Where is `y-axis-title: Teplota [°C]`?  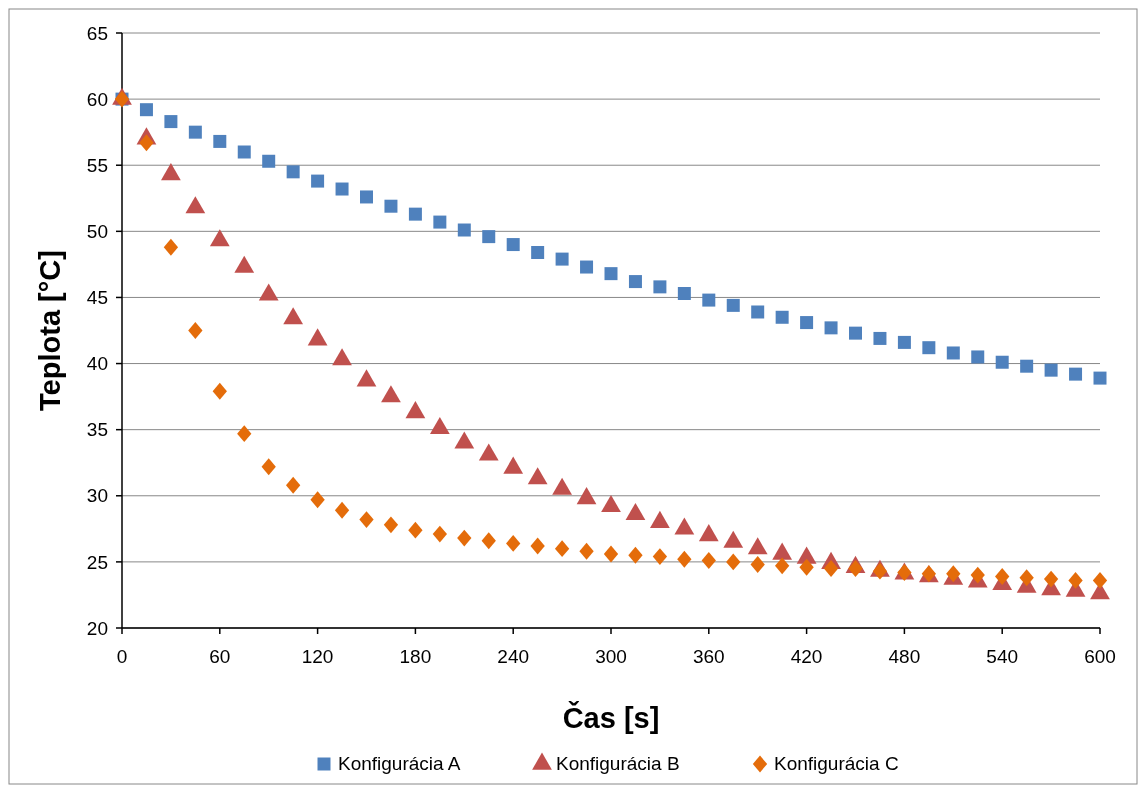
y-axis-title: Teplota [°C] is located at coordinates (50, 330).